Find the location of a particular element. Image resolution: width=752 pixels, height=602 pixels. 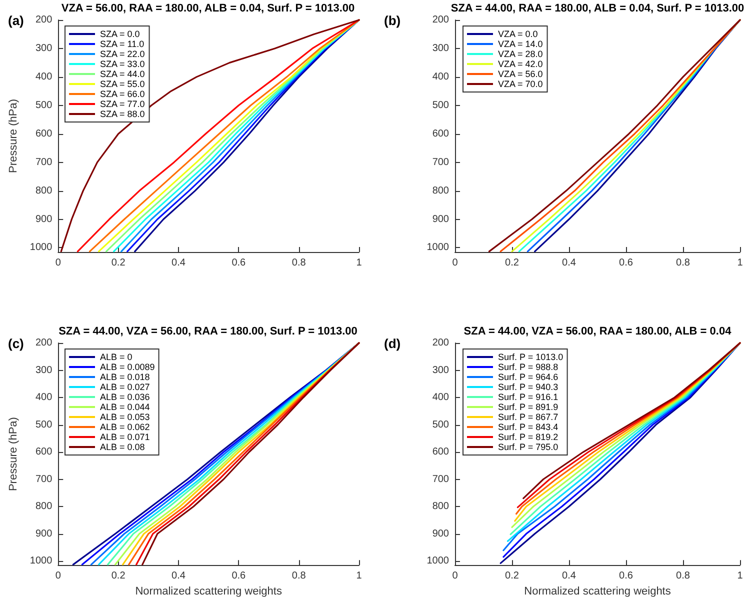

legend-label: Surf. P = 916.1 is located at coordinates (528, 397).